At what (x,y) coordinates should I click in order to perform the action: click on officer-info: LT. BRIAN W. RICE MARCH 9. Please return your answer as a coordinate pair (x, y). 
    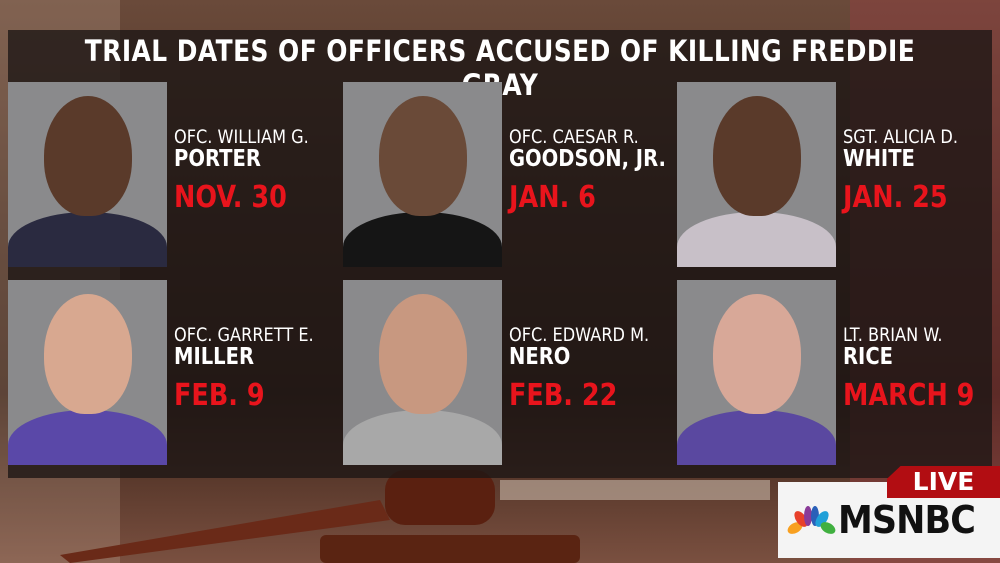
    Looking at the image, I should click on (920, 368).